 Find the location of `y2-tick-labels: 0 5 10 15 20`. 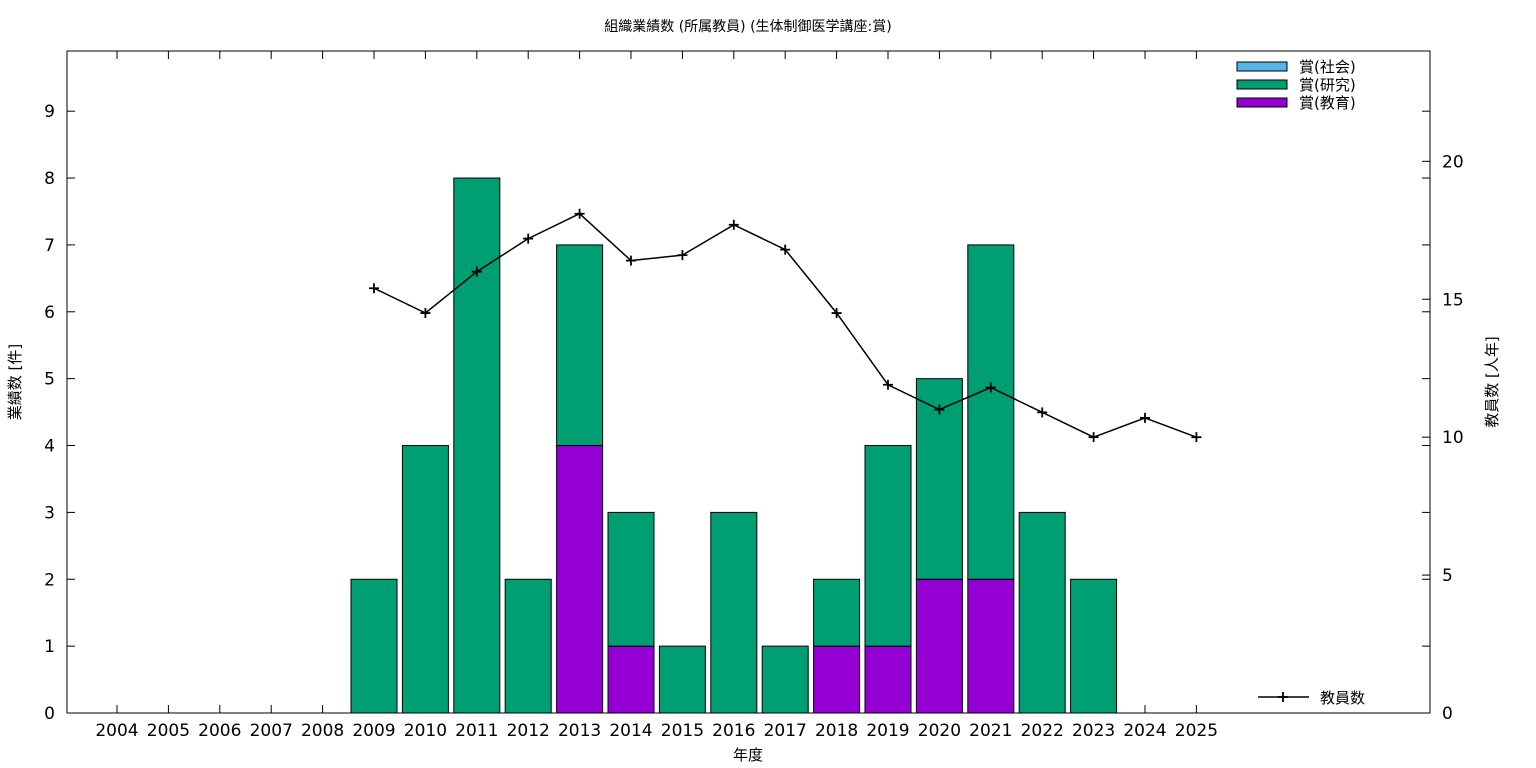

y2-tick-labels: 0 5 10 15 20 is located at coordinates (1453, 438).